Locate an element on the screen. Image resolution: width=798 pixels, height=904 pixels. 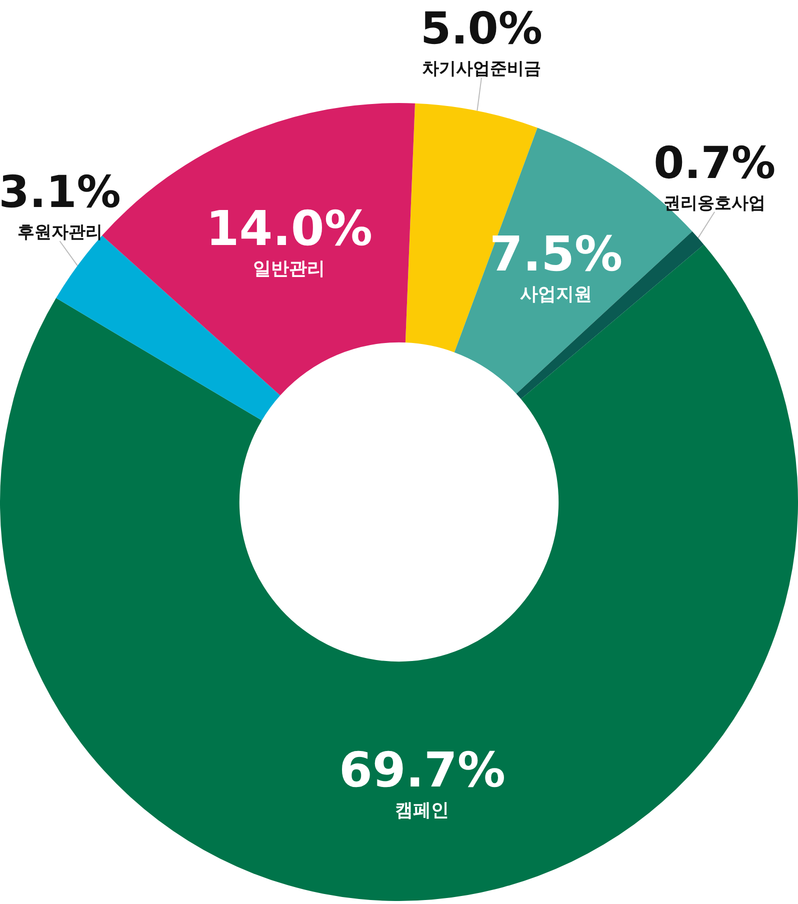
data-label: 14.0% is located at coordinates (289, 228).